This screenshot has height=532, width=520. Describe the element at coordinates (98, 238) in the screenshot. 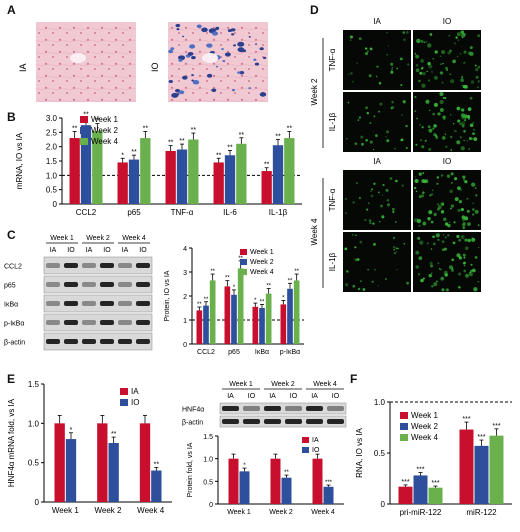

I see `blot-week-label: Week 2` at that location.